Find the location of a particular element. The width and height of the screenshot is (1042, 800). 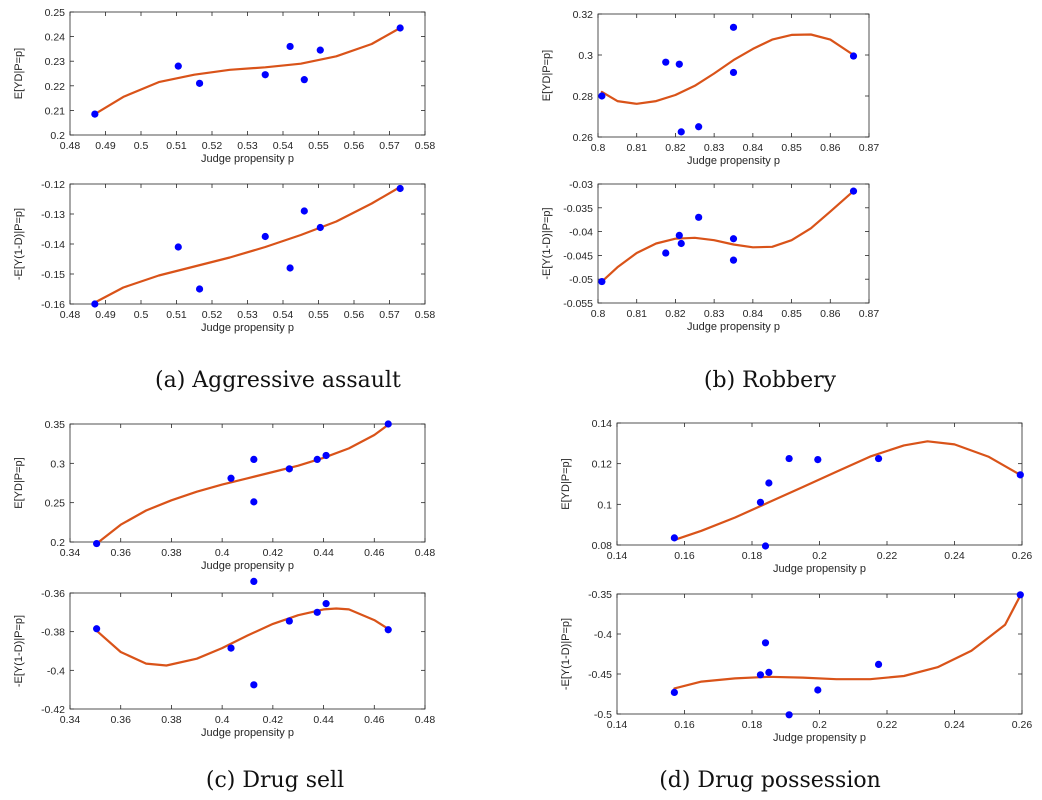

x-tick-label: 0.51 is located at coordinates (176, 315).